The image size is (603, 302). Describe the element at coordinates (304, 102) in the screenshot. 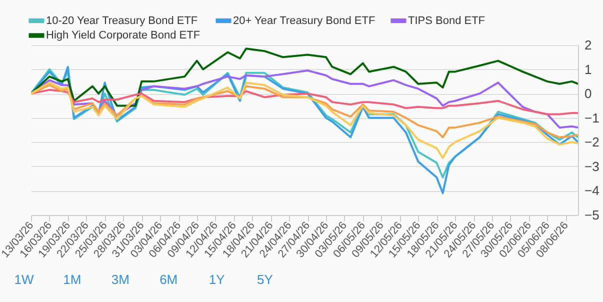

I see `line-series` at that location.